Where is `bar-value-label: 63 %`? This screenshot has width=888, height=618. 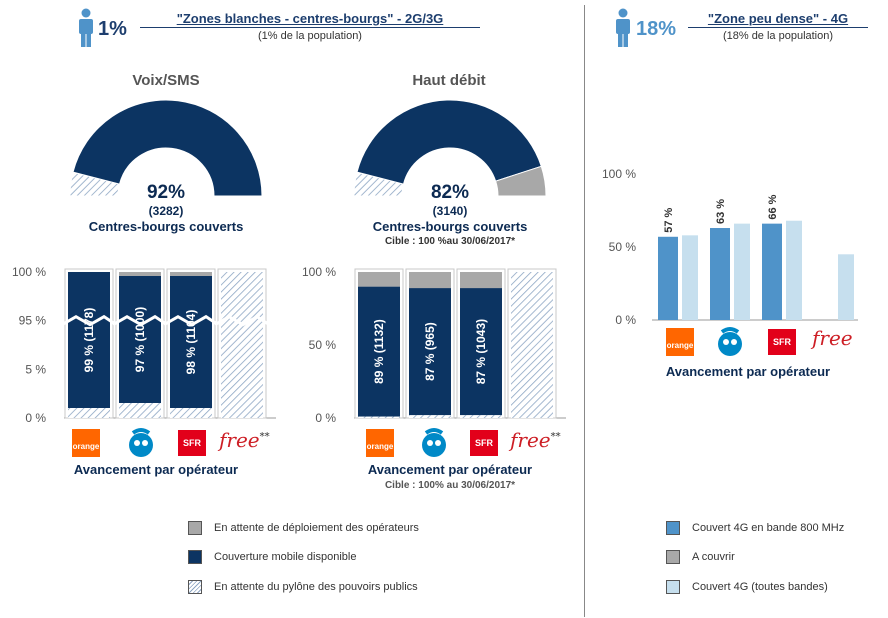
bar-value-label: 63 % is located at coordinates (721, 211).